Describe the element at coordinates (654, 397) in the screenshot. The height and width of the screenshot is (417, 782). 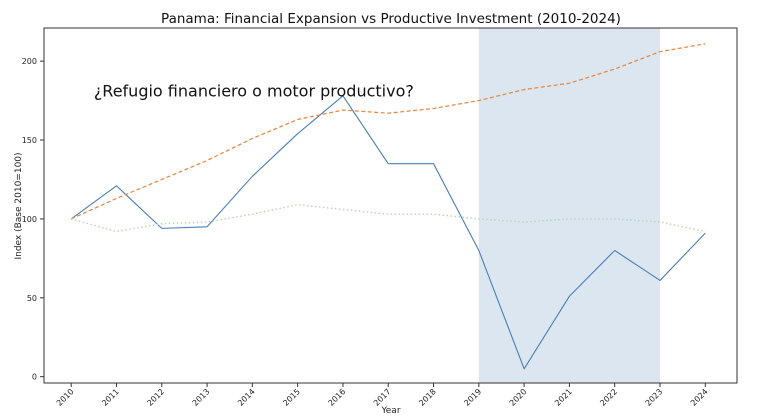
I see `x-tick-label: 2023` at that location.